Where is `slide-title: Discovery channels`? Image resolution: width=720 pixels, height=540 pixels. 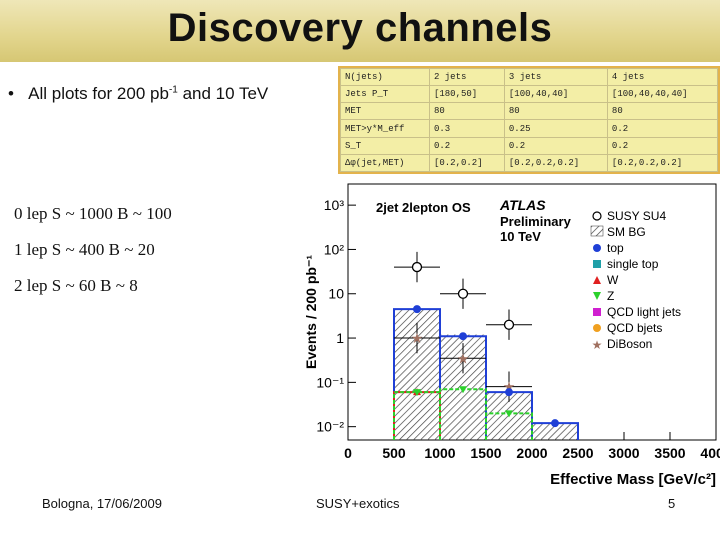
slide-title: Discovery channels is located at coordinates (360, 28).